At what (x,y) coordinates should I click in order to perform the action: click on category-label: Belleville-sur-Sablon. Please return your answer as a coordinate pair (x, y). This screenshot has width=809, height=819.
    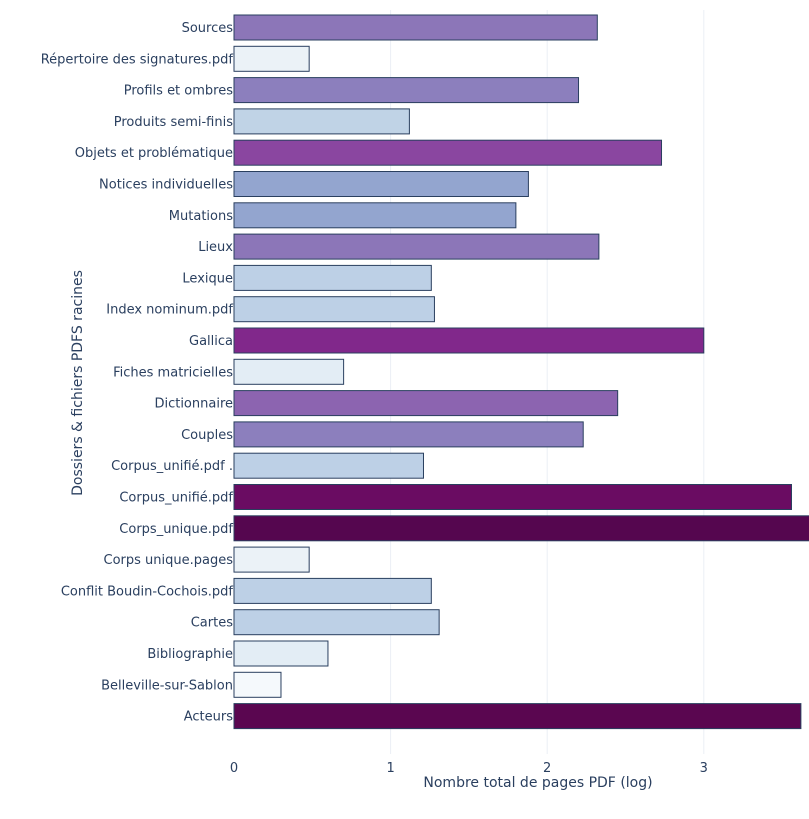
    Looking at the image, I should click on (167, 685).